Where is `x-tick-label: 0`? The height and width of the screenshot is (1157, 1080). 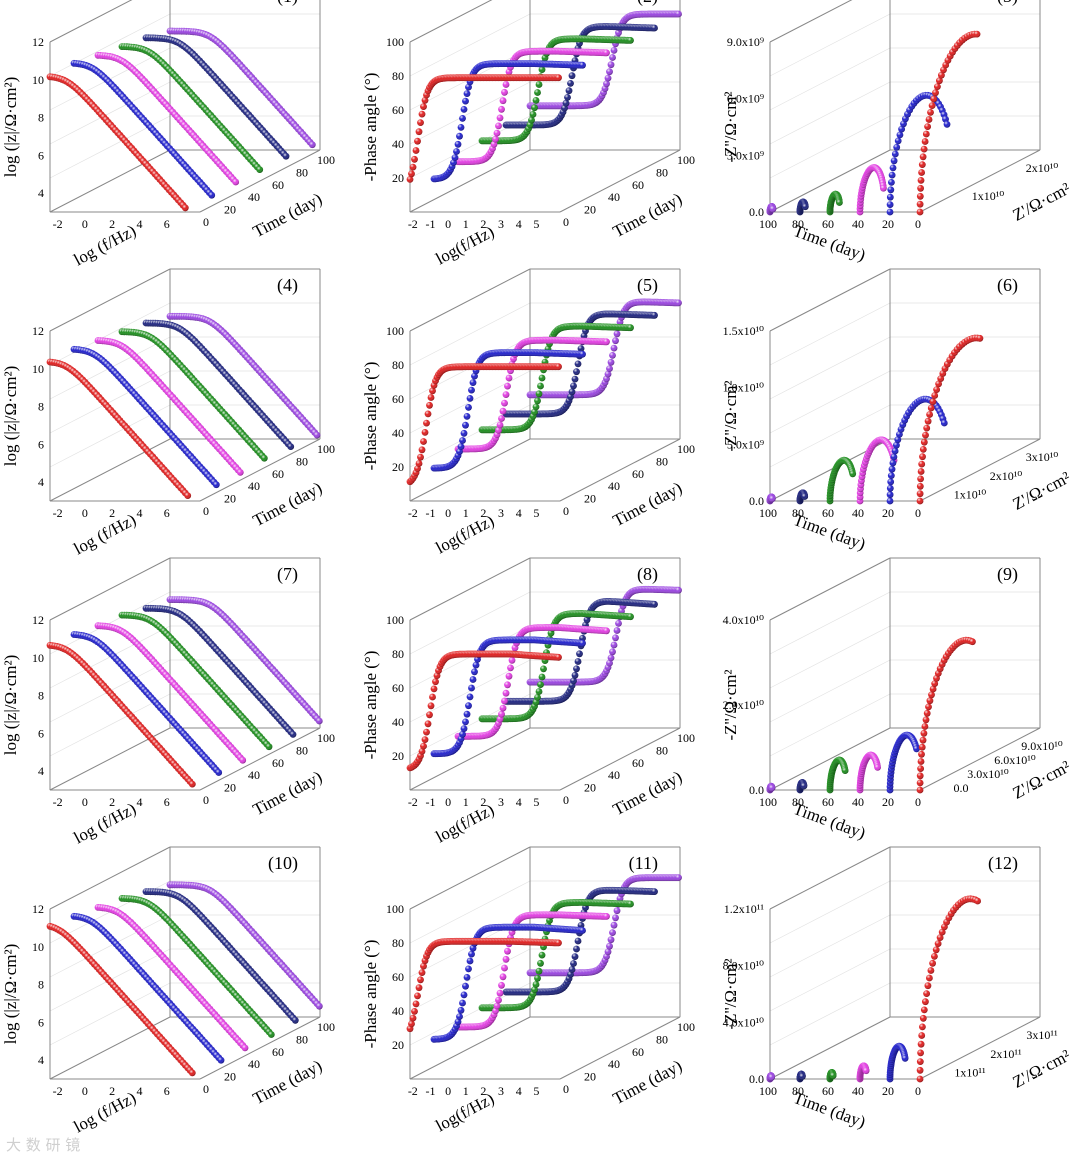 x-tick-label: 0 is located at coordinates (448, 224).